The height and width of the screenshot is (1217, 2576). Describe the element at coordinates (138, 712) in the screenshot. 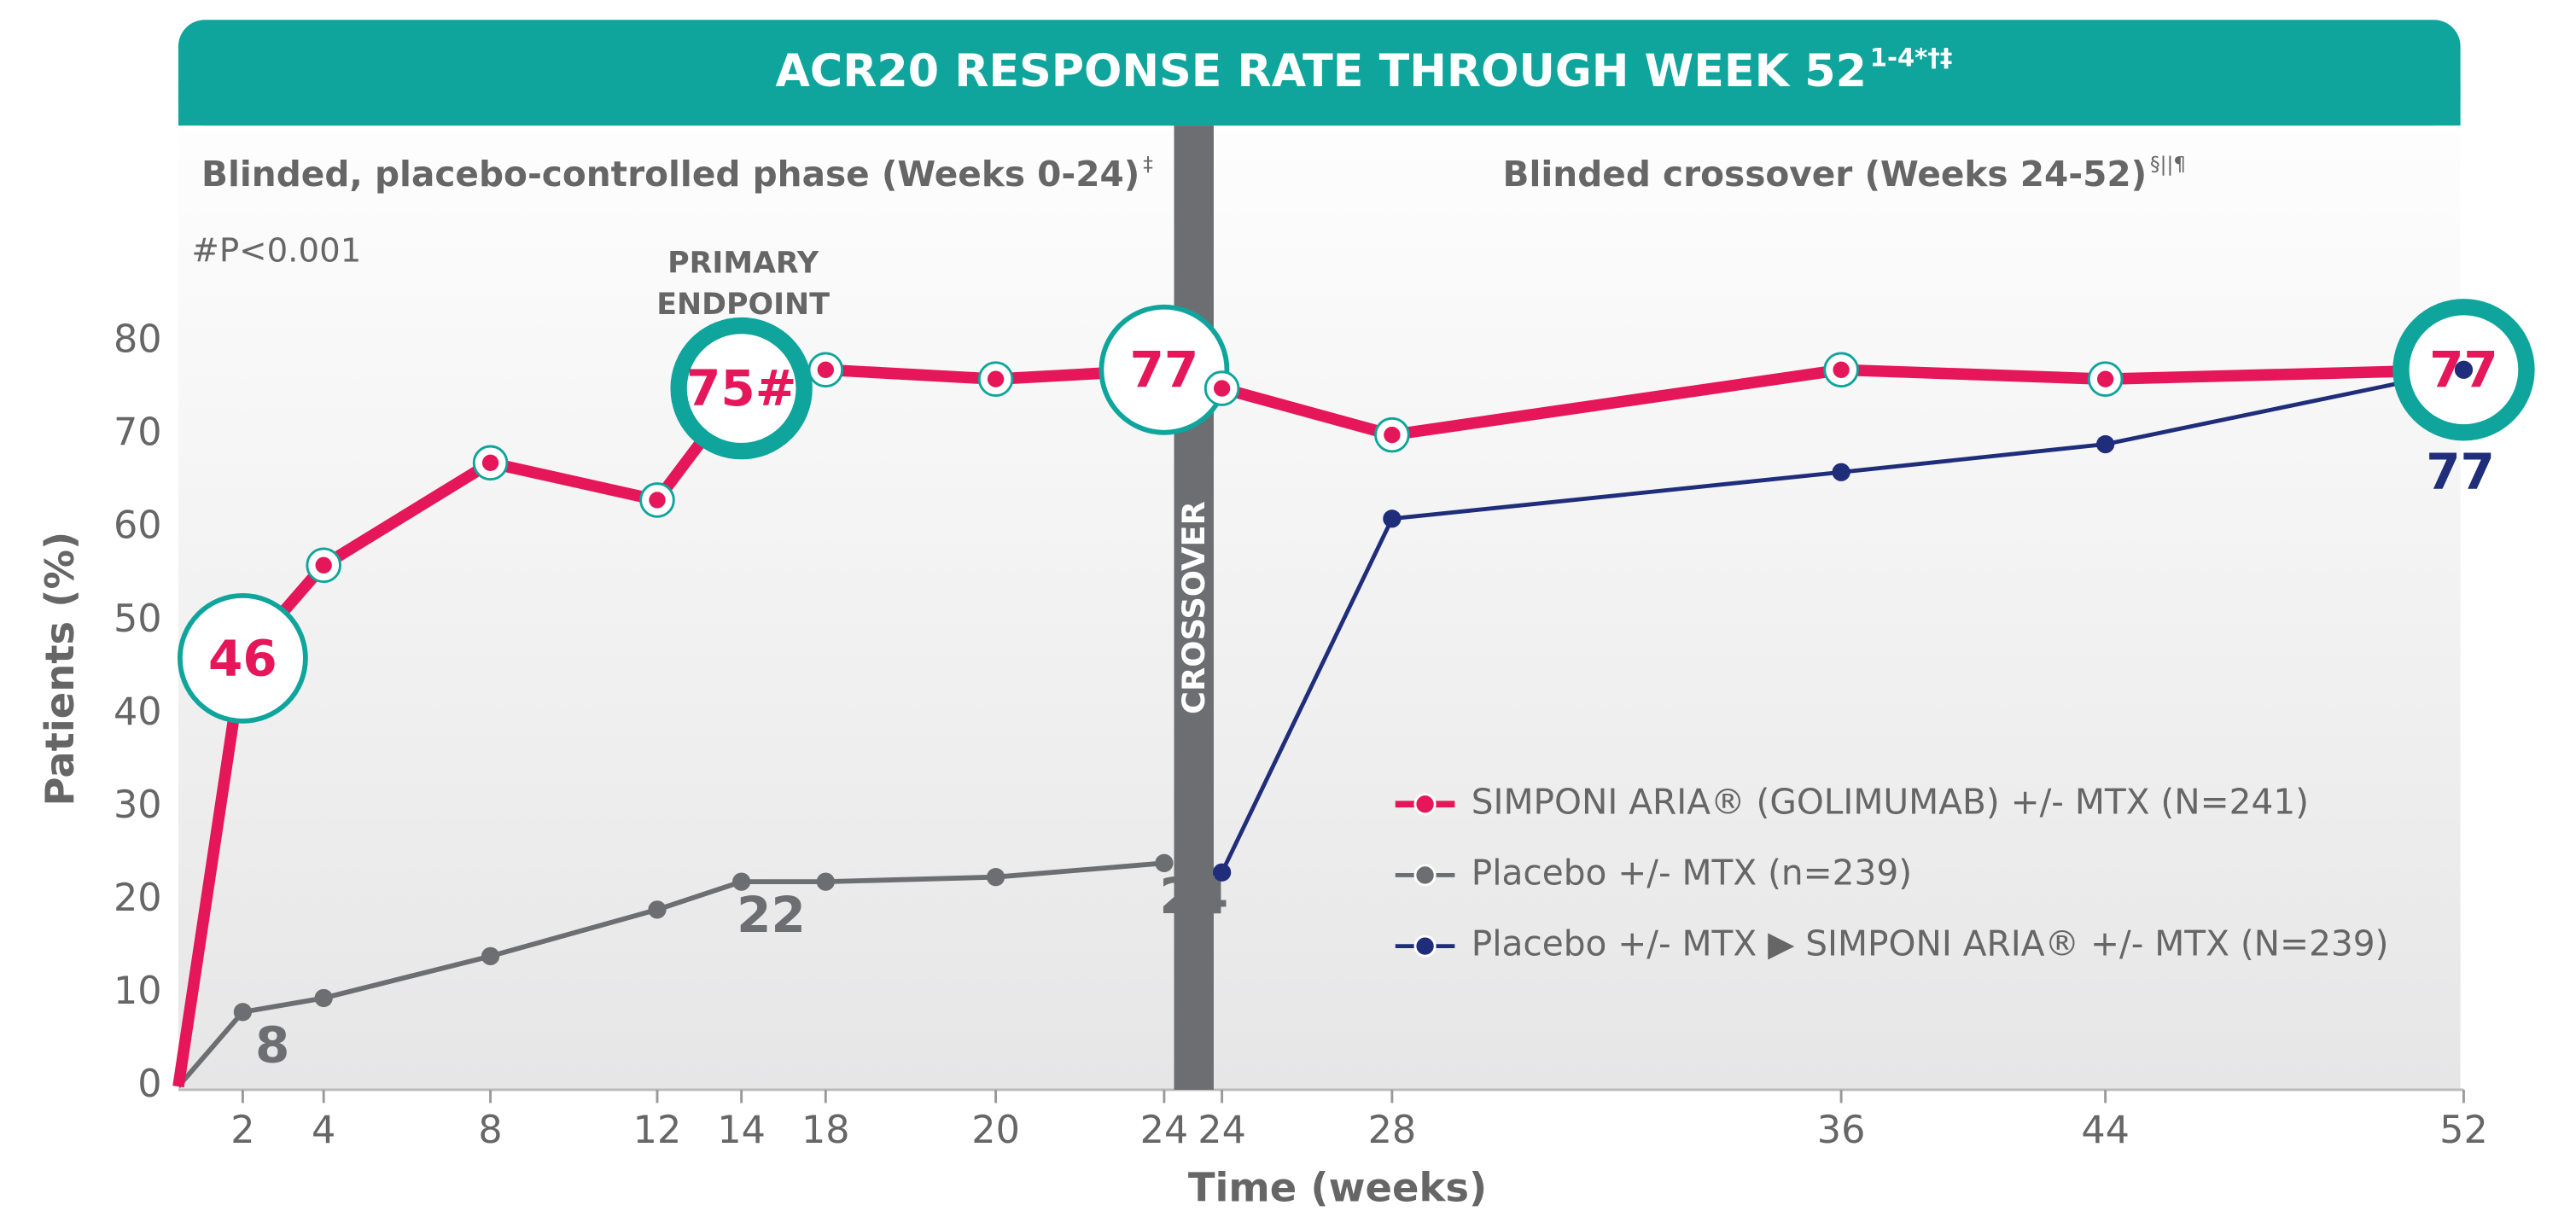

I see `y-tick-label: 40` at that location.